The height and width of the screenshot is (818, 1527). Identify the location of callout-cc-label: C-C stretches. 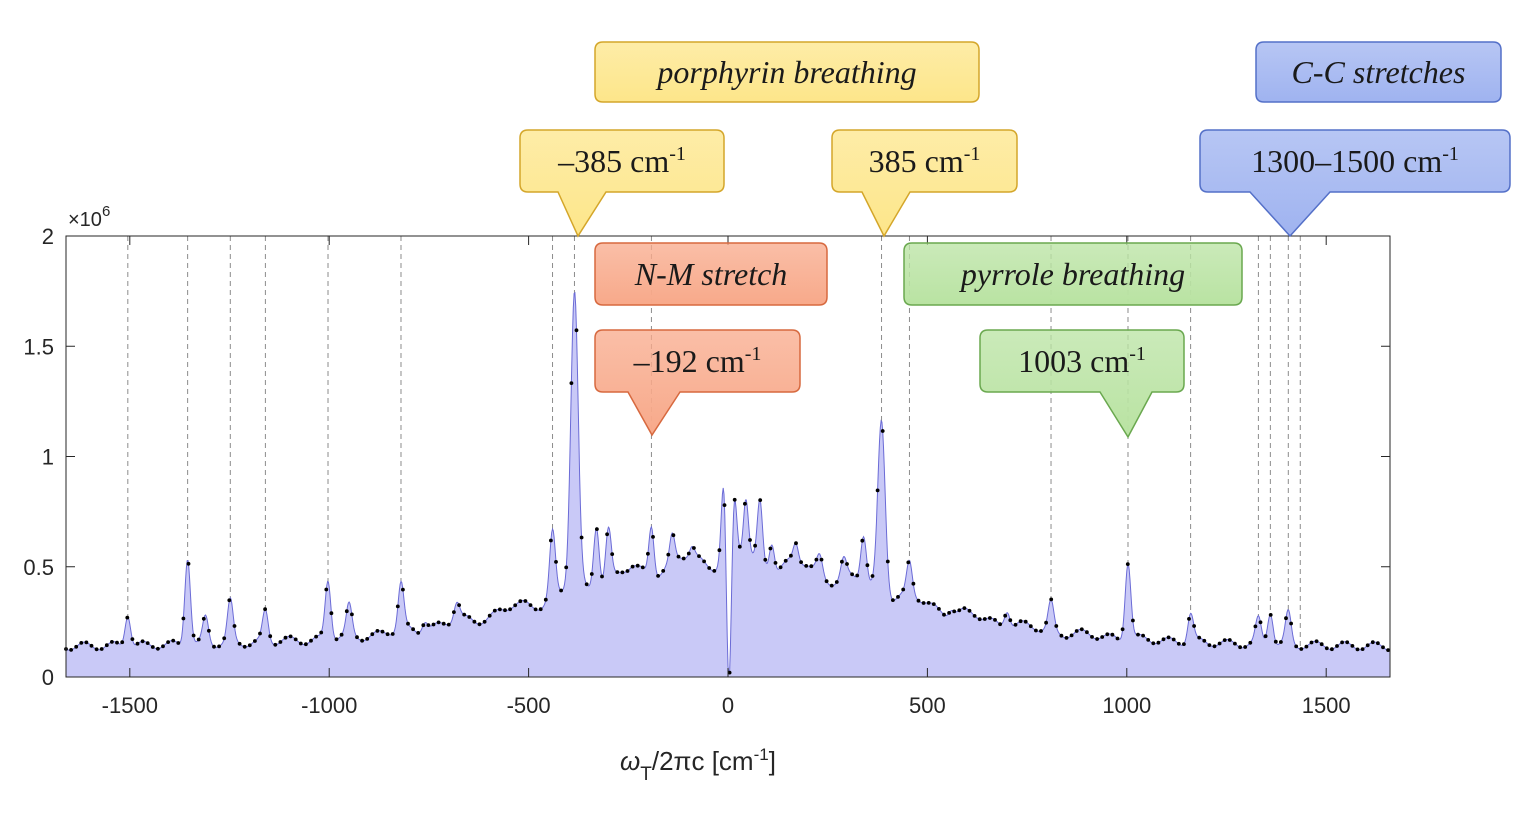
(1378, 72).